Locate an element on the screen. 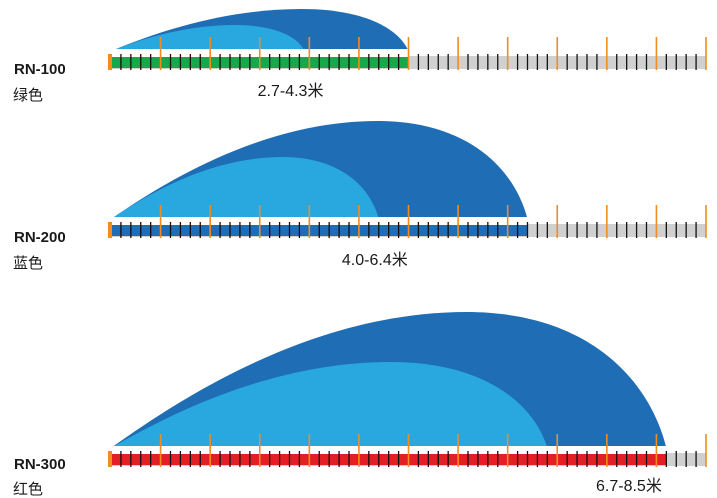 This screenshot has width=717, height=498. range-label: 4.0-6.4米 is located at coordinates (375, 260).